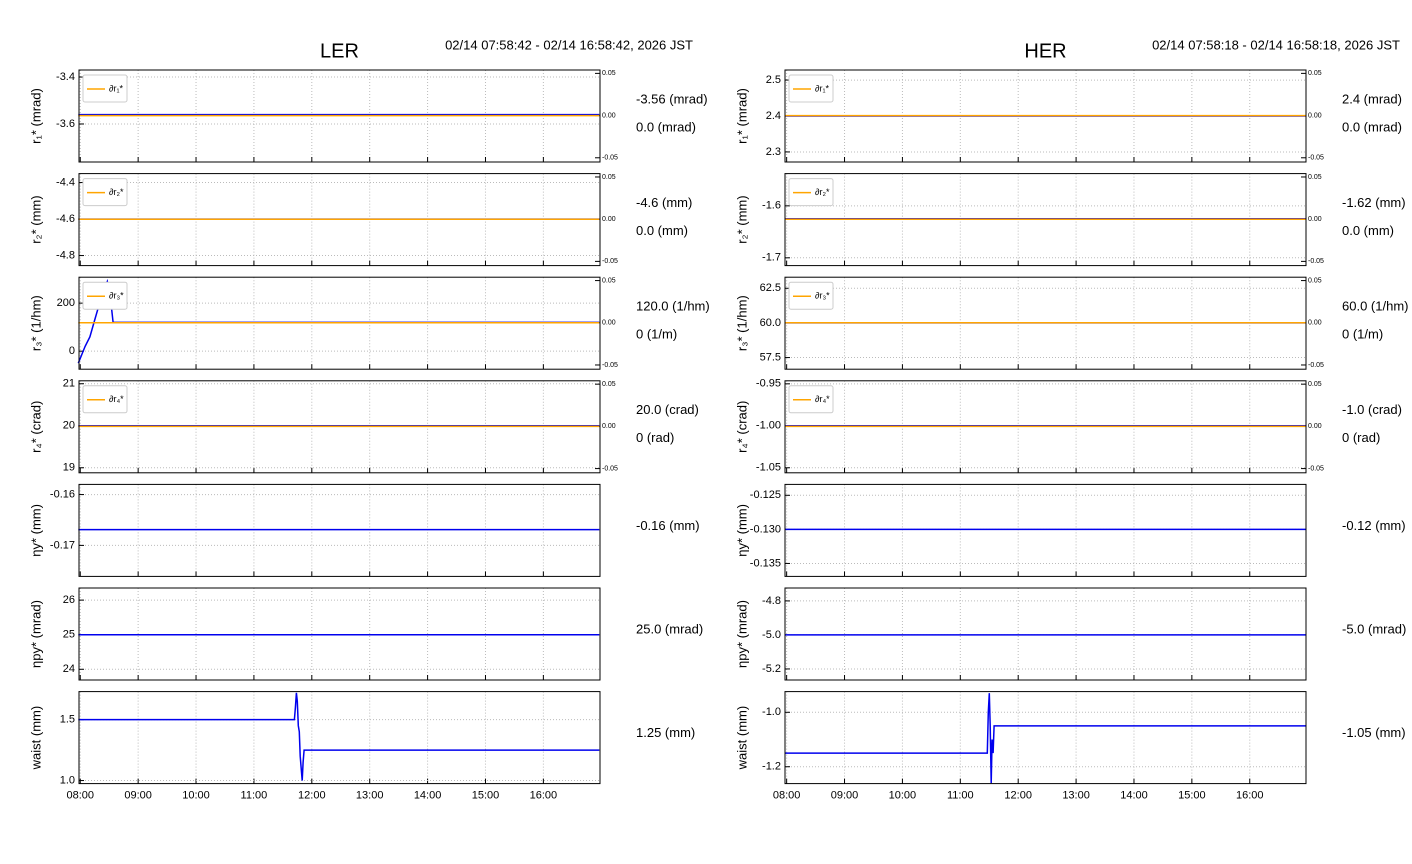  What do you see at coordinates (655, 437) in the screenshot?
I see `value-readout: 0 (rad)` at bounding box center [655, 437].